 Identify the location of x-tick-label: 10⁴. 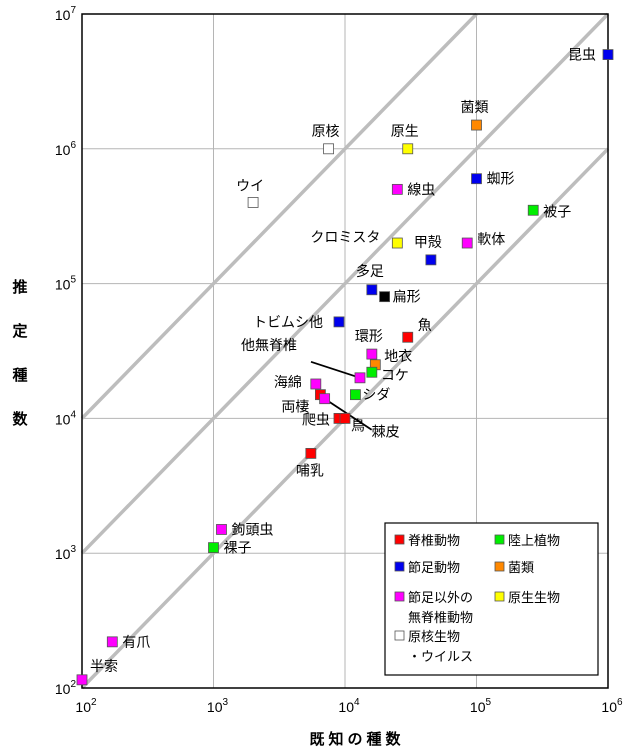
(349, 706).